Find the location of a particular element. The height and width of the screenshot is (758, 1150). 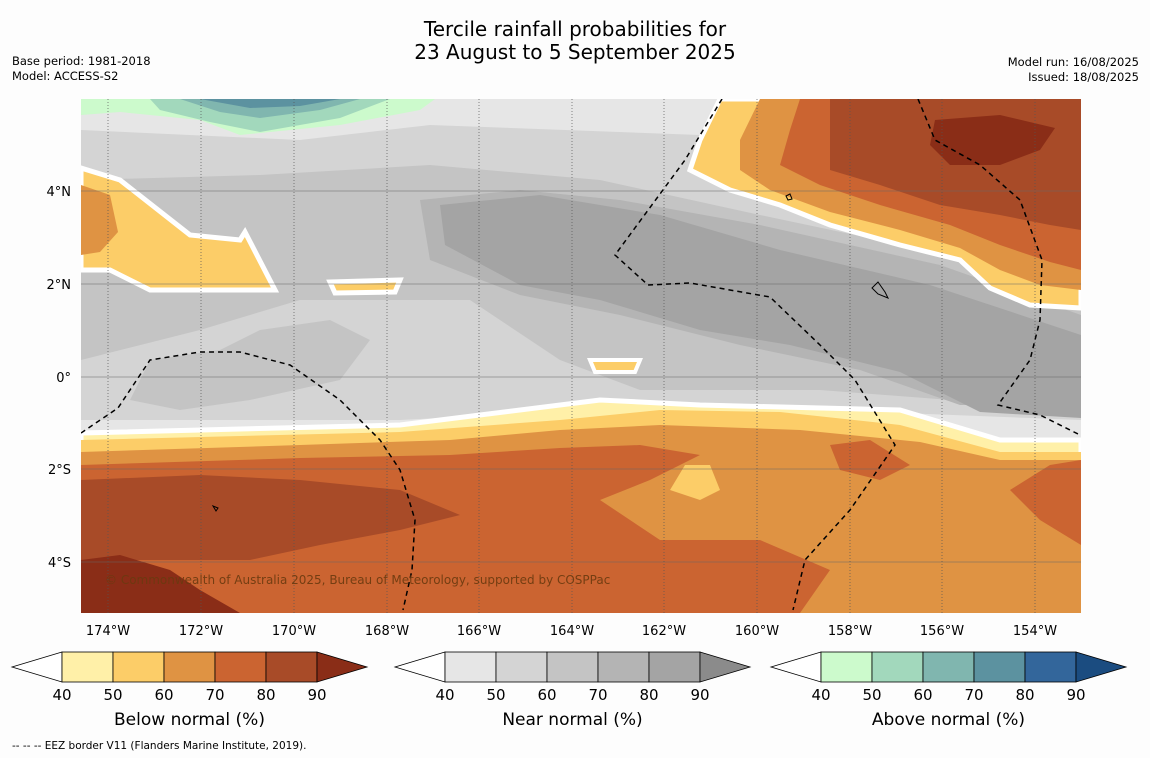

model-text: Model: ACCESS-S2 is located at coordinates (65, 76).